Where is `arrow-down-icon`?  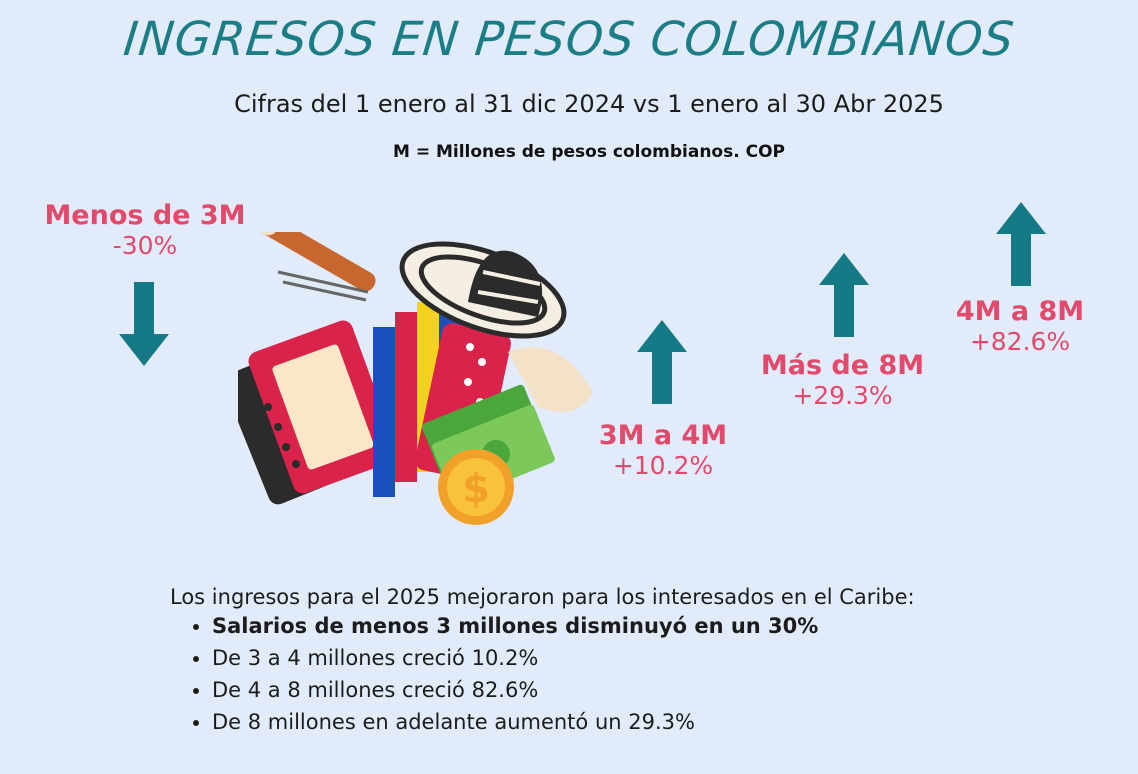 arrow-down-icon is located at coordinates (144, 324).